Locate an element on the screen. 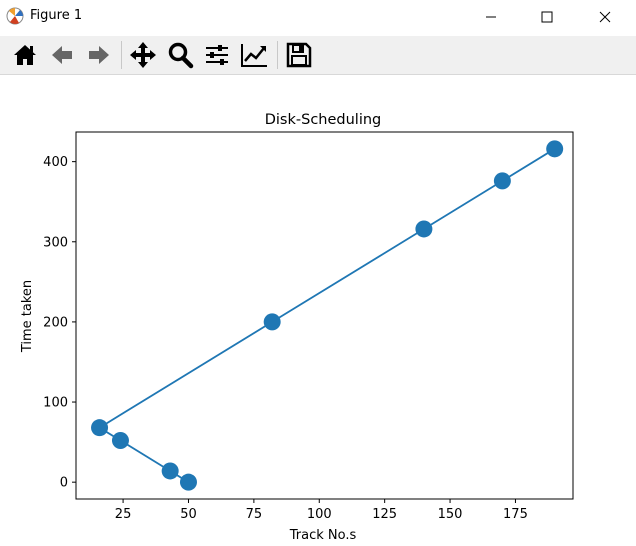 Image resolution: width=636 pixels, height=546 pixels. sliders-icon is located at coordinates (217, 55).